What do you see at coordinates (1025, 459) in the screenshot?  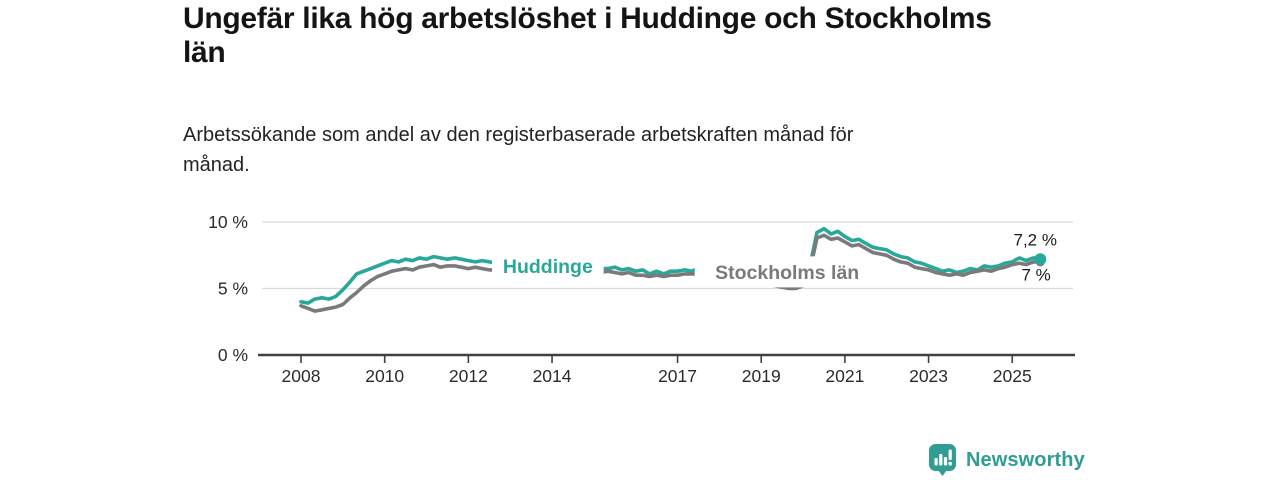 I see `brand-wordmark: Newsworthy` at bounding box center [1025, 459].